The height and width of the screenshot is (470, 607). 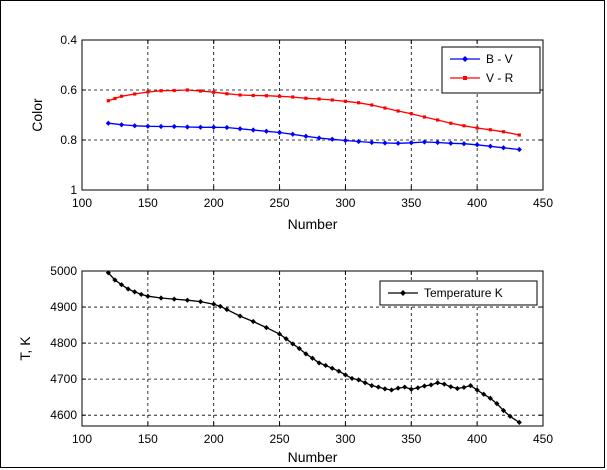 I want to click on x-tick-label: 200, so click(x=214, y=203).